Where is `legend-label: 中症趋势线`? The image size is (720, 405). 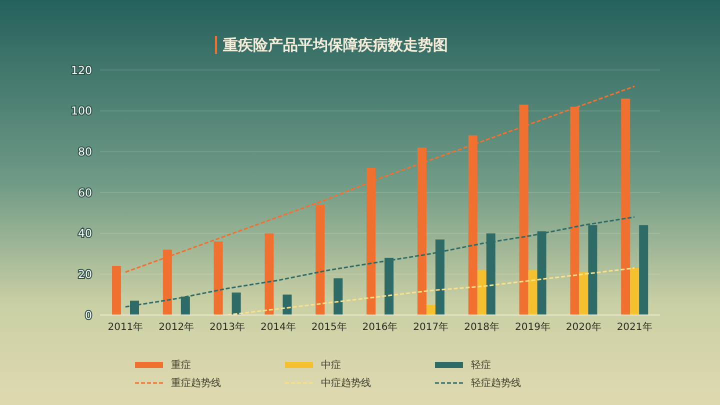 legend-label: 中症趋势线 is located at coordinates (346, 383).